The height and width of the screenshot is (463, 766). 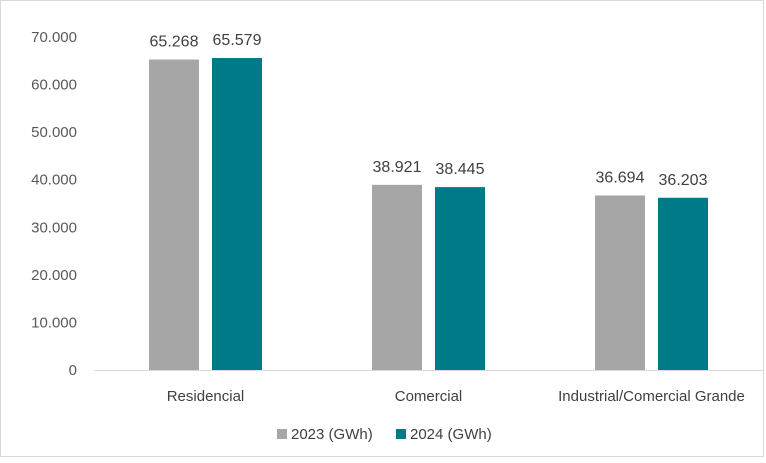 What do you see at coordinates (397, 167) in the screenshot?
I see `data-label: 38.921` at bounding box center [397, 167].